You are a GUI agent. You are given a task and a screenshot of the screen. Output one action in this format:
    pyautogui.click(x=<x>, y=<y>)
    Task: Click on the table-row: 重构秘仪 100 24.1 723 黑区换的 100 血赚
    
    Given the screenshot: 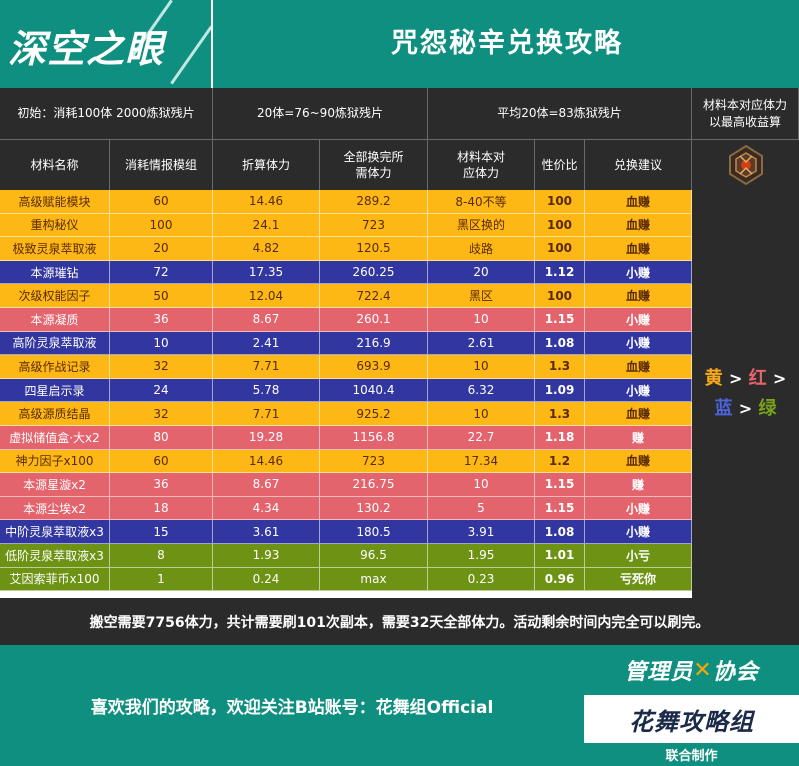 What is the action you would take?
    pyautogui.click(x=346, y=225)
    